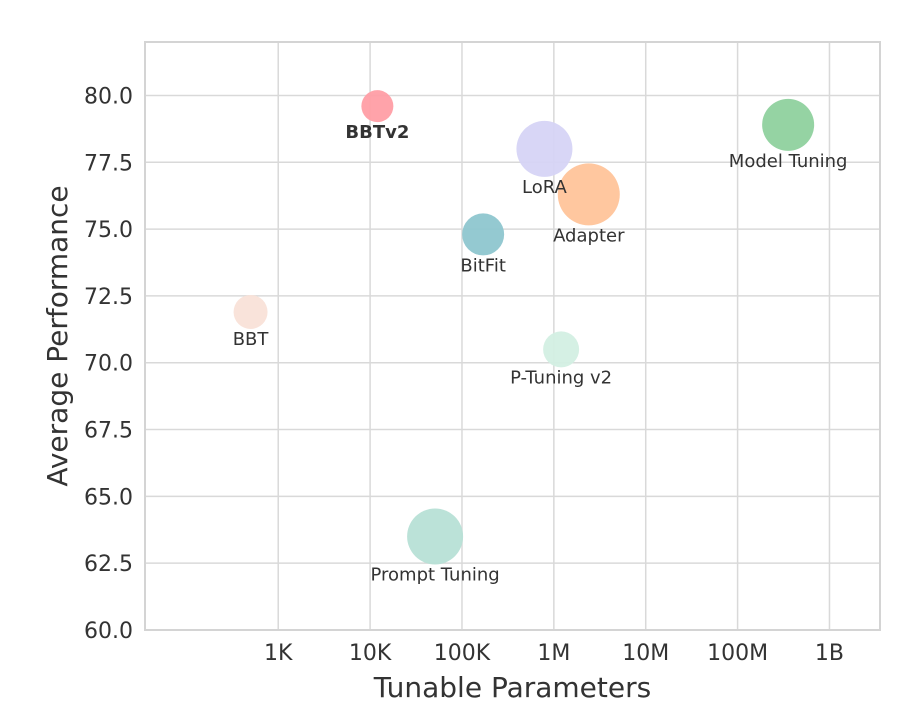 Image resolution: width=913 pixels, height=720 pixels. Describe the element at coordinates (108, 497) in the screenshot. I see `y-tick-label: 65.0` at that location.